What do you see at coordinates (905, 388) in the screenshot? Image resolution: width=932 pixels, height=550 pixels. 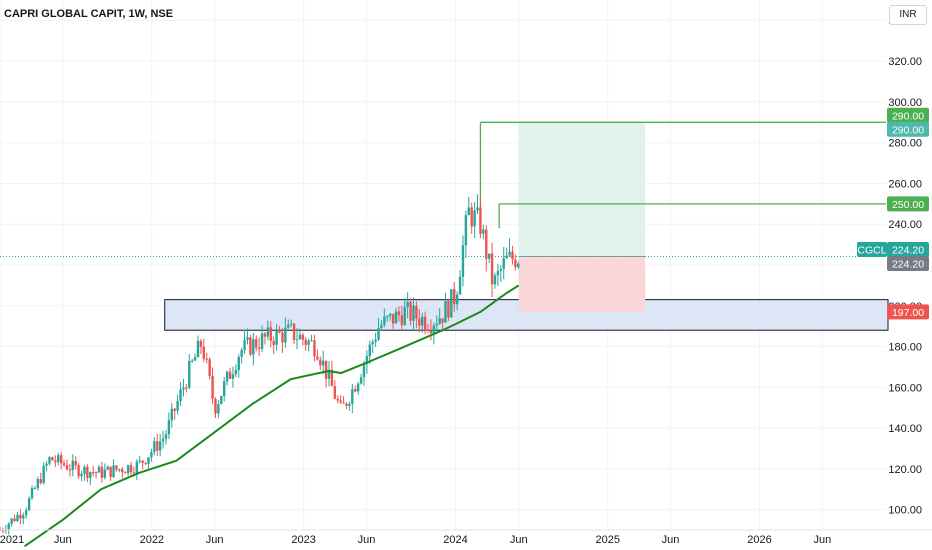 I see `y-tick-label: 160.00` at bounding box center [905, 388].